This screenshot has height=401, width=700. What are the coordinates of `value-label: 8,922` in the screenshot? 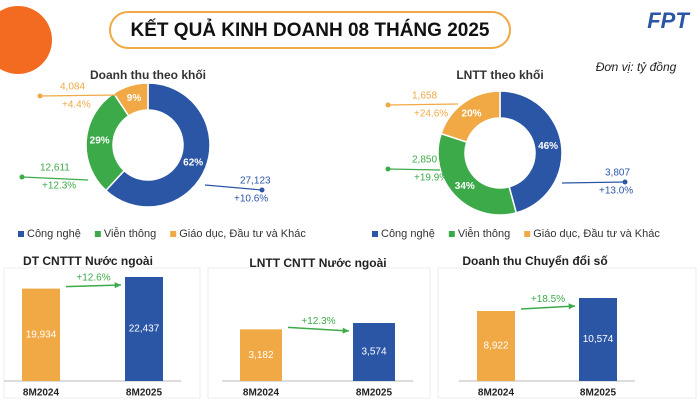 It's located at (495, 346).